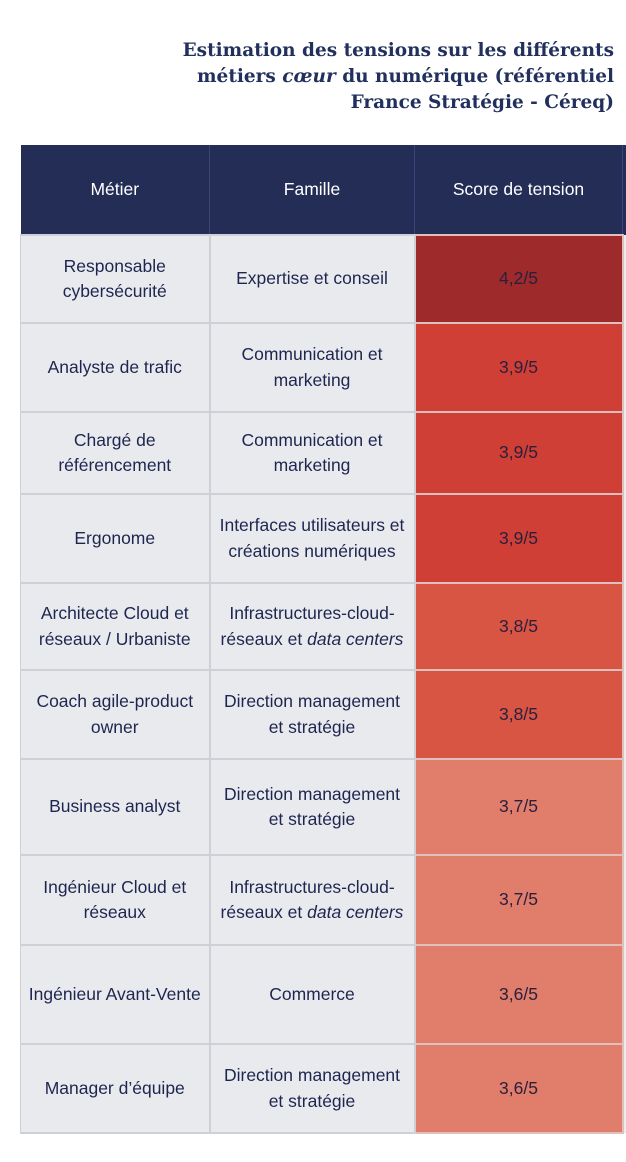 The image size is (626, 1162). Describe the element at coordinates (115, 900) in the screenshot. I see `cell-metier: Ingénieur Cloud et réseaux` at that location.